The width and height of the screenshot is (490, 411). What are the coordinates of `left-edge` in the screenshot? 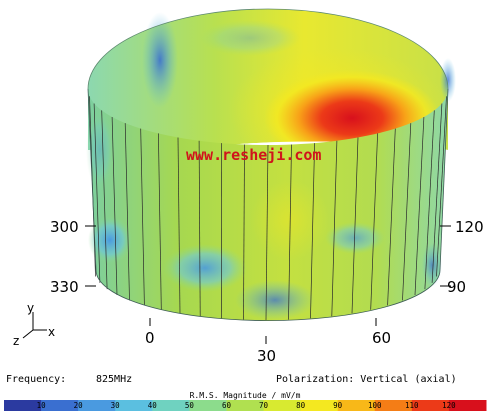 It's located at (92, 179).